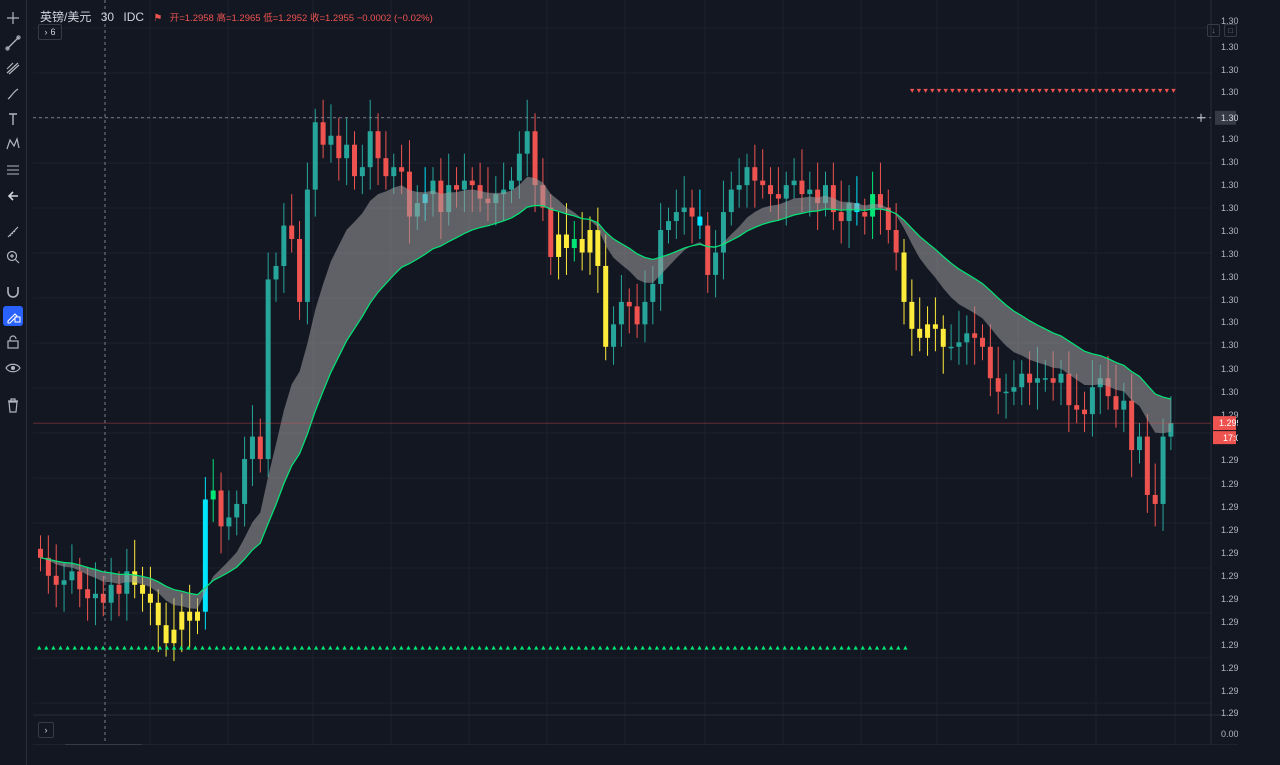  Describe the element at coordinates (46, 730) in the screenshot. I see `expand-pane-button: ›` at that location.